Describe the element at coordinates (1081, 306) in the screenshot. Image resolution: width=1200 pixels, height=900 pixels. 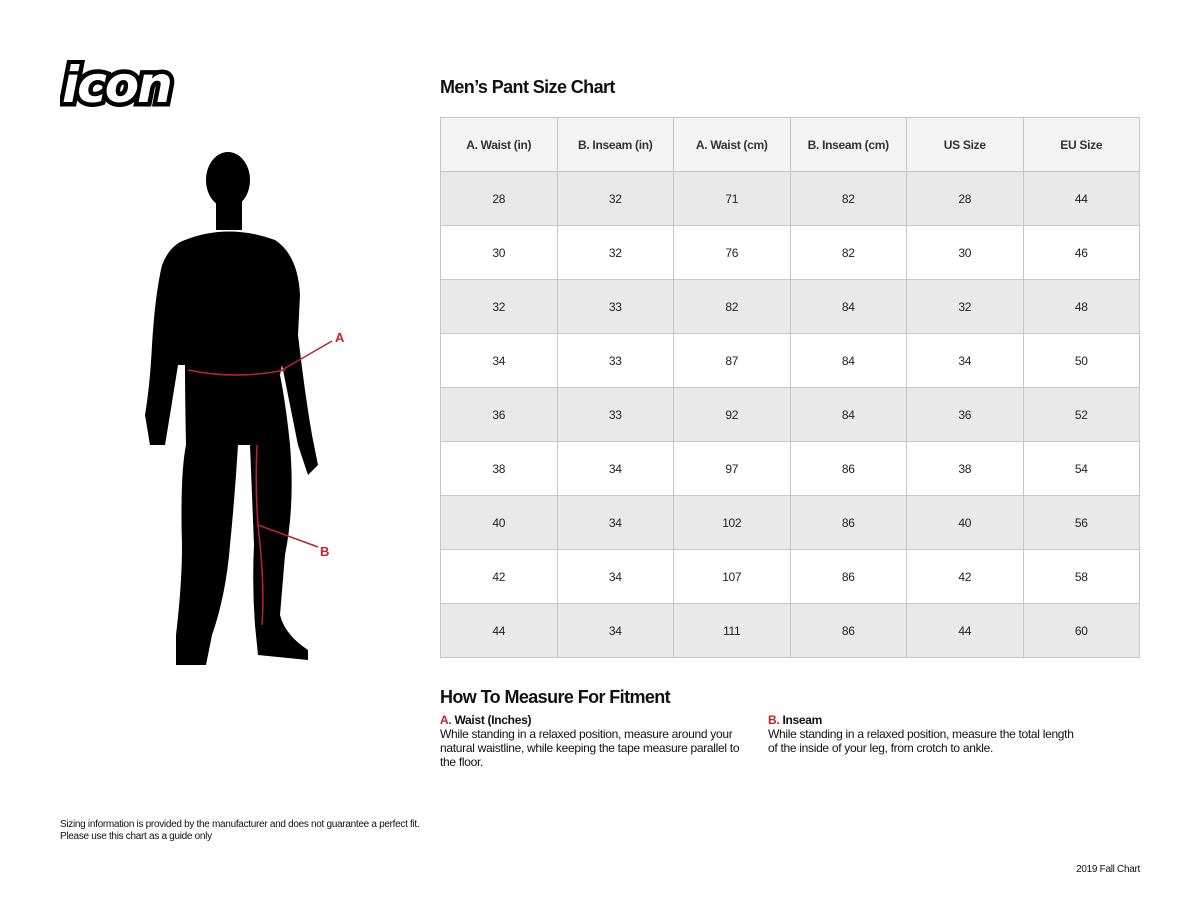
I see `table-cell: 48` at that location.